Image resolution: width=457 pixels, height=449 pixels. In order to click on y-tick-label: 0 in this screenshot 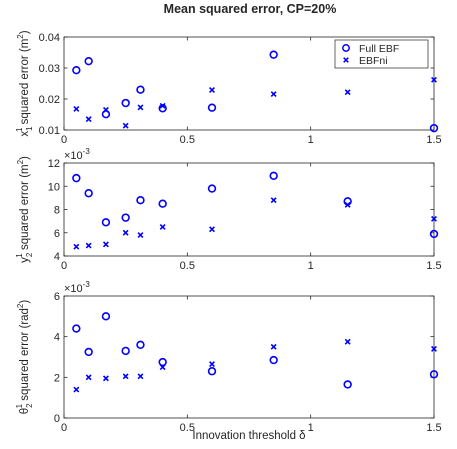, I will do `click(57, 419)`.